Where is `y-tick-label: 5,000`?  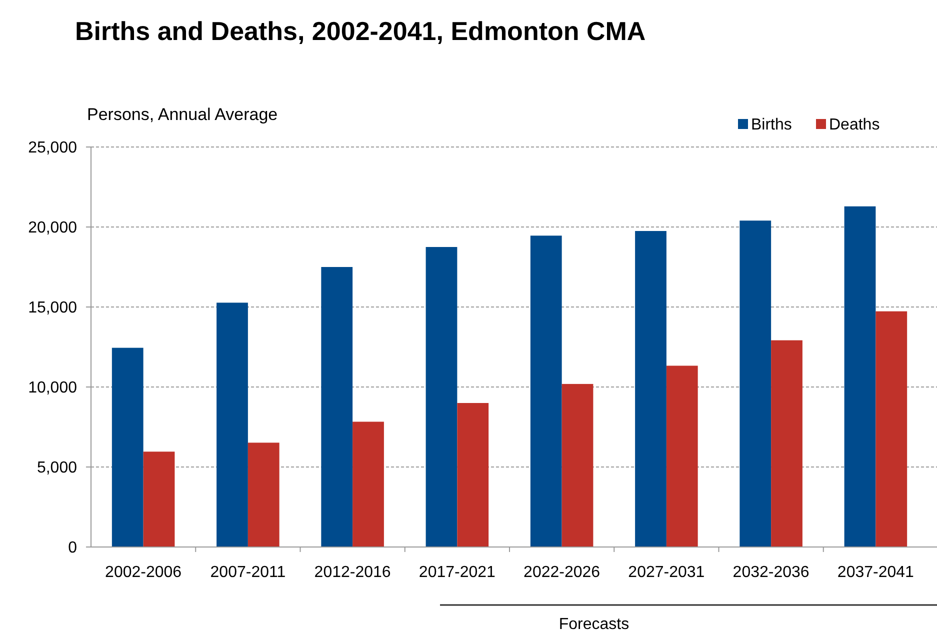 y-tick-label: 5,000 is located at coordinates (57, 468).